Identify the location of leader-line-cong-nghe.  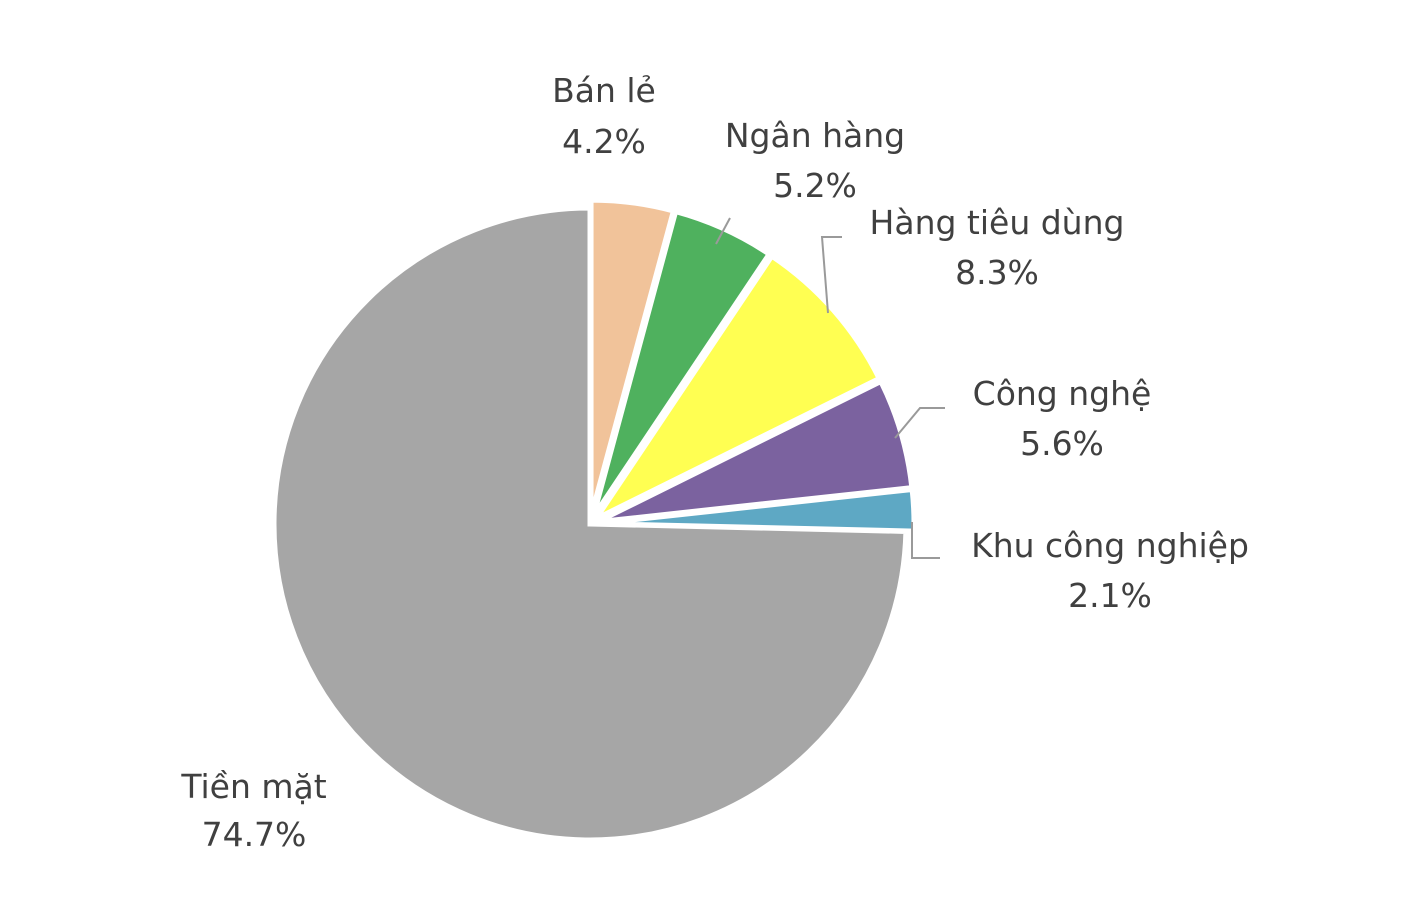
(919, 423).